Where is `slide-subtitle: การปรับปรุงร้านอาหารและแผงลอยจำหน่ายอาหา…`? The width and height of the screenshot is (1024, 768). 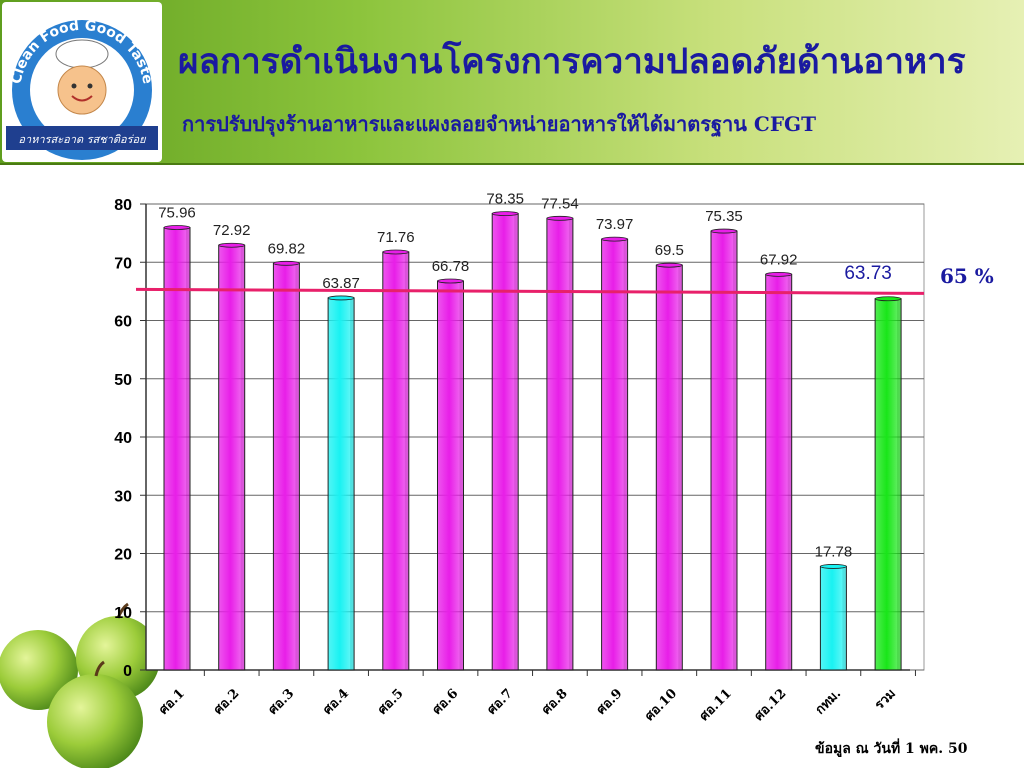
slide-subtitle: การปรับปรุงร้านอาหารและแผงลอยจำหน่ายอาหา… is located at coordinates (499, 124).